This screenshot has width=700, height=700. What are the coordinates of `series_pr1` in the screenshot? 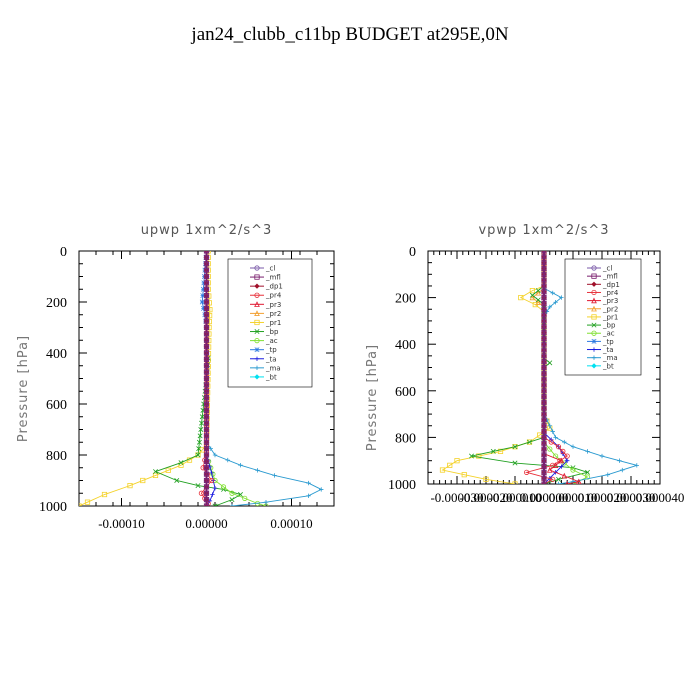 It's located at (146, 378).